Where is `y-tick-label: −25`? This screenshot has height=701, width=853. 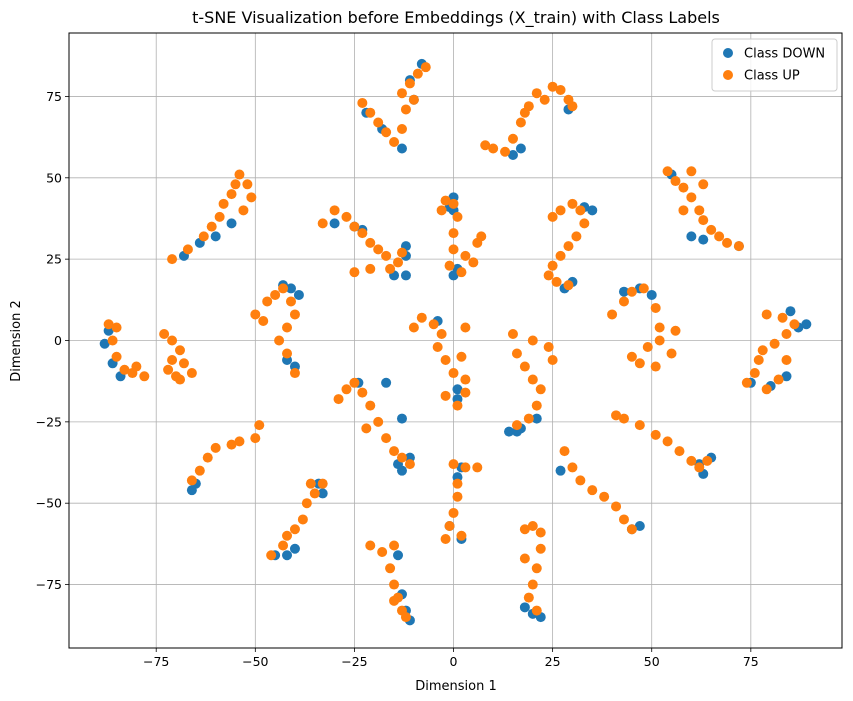 y-tick-label: −25 is located at coordinates (49, 421).